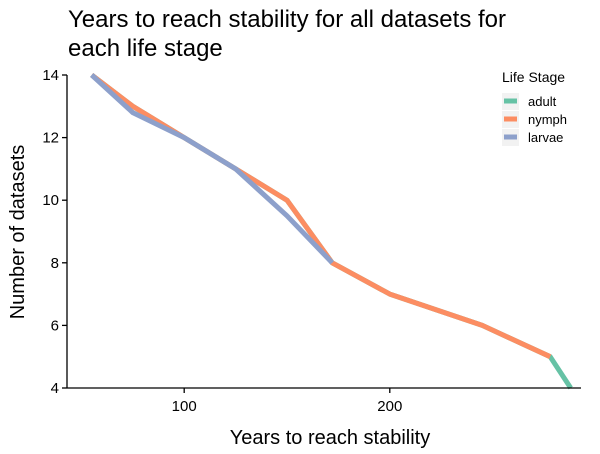 The width and height of the screenshot is (600, 454). I want to click on legend-label-larvae: larvae, so click(545, 137).